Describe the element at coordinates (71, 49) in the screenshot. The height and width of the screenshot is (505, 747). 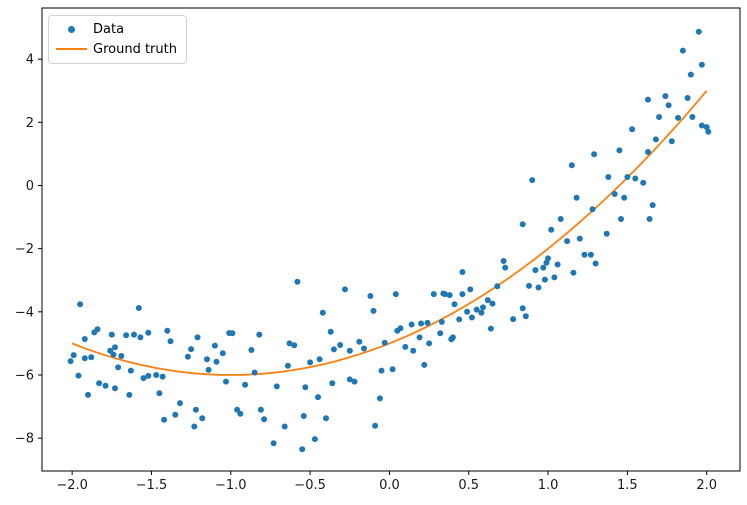
I see `ground-truth-line-marker-icon` at that location.